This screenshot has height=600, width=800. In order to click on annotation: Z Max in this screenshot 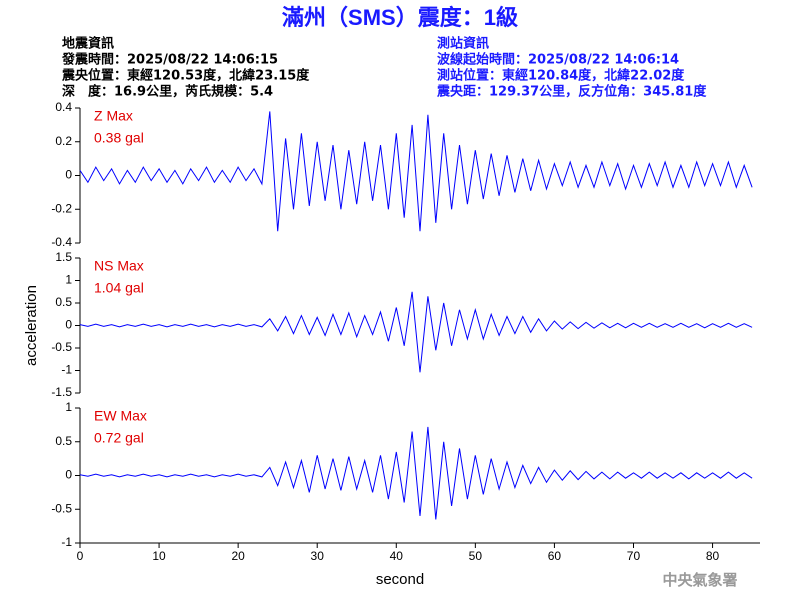, I will do `click(113, 116)`.